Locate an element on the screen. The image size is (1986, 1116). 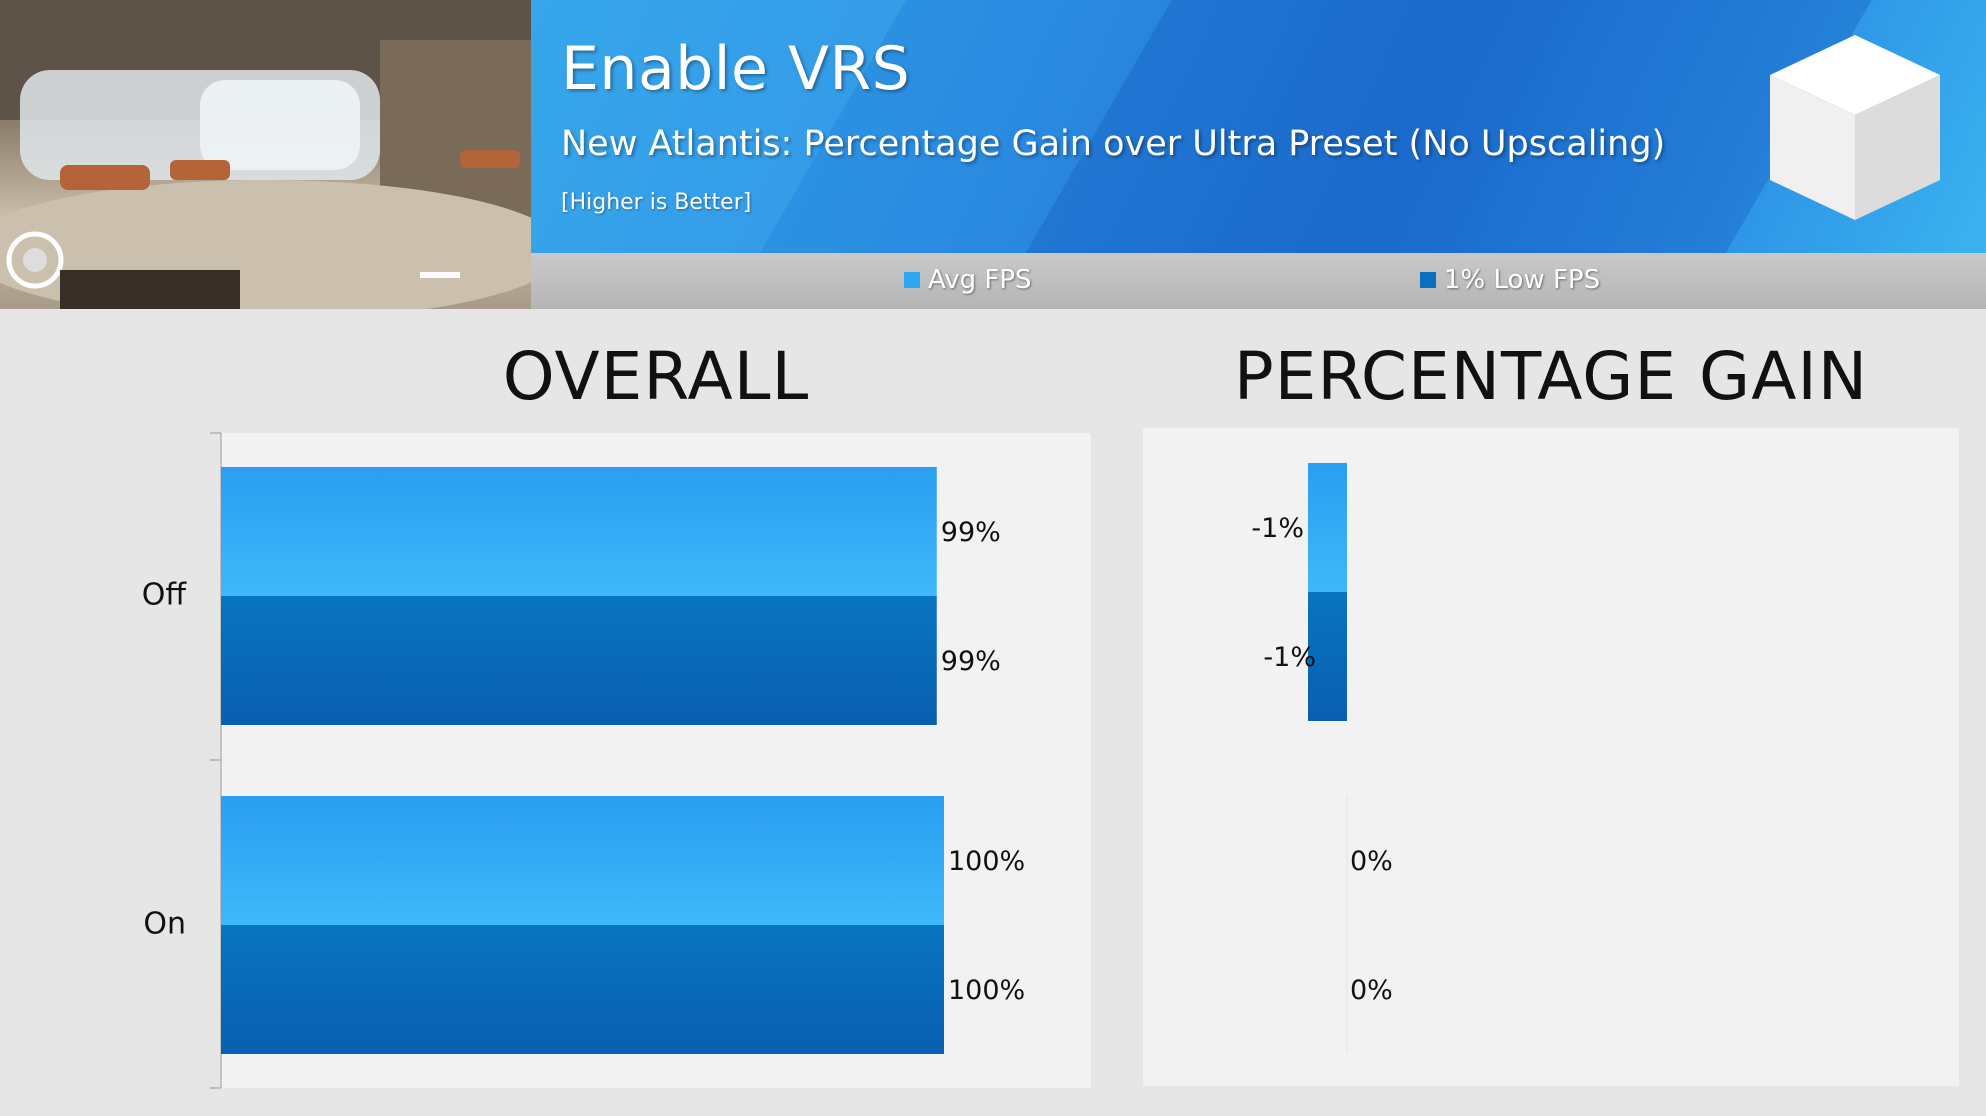
legend-item-low-fps: 1% Low FPS is located at coordinates (1510, 280).